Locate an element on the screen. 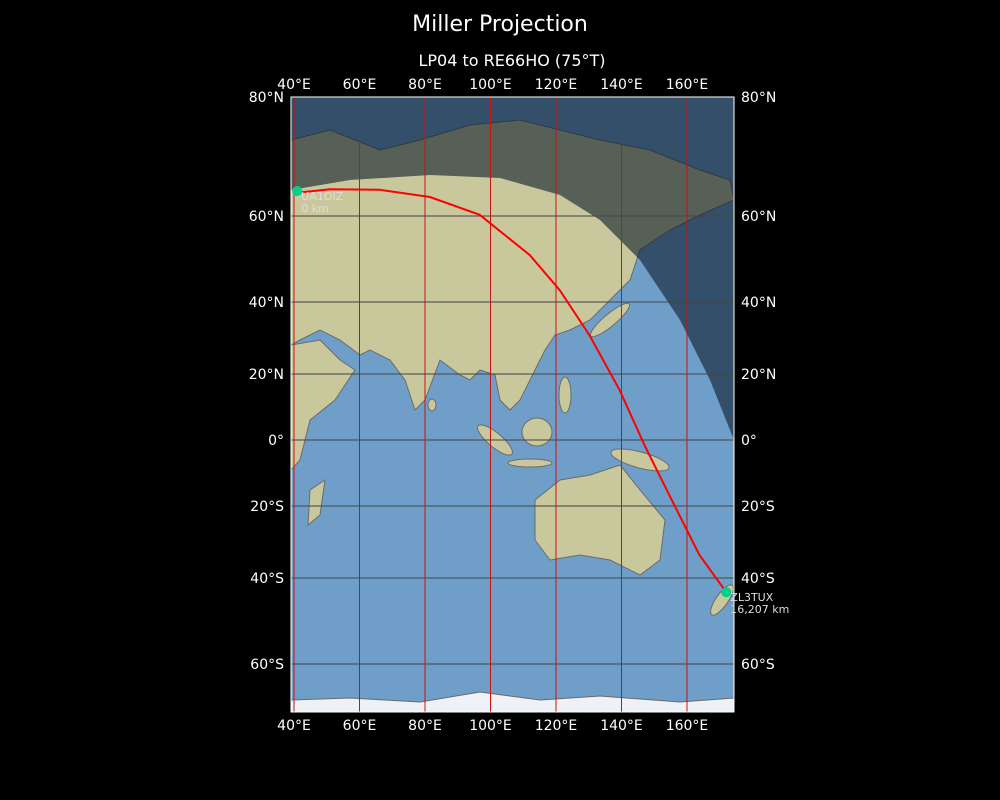 The height and width of the screenshot is (800, 1000). lon-tick-label-bottom: 100°E is located at coordinates (490, 726).